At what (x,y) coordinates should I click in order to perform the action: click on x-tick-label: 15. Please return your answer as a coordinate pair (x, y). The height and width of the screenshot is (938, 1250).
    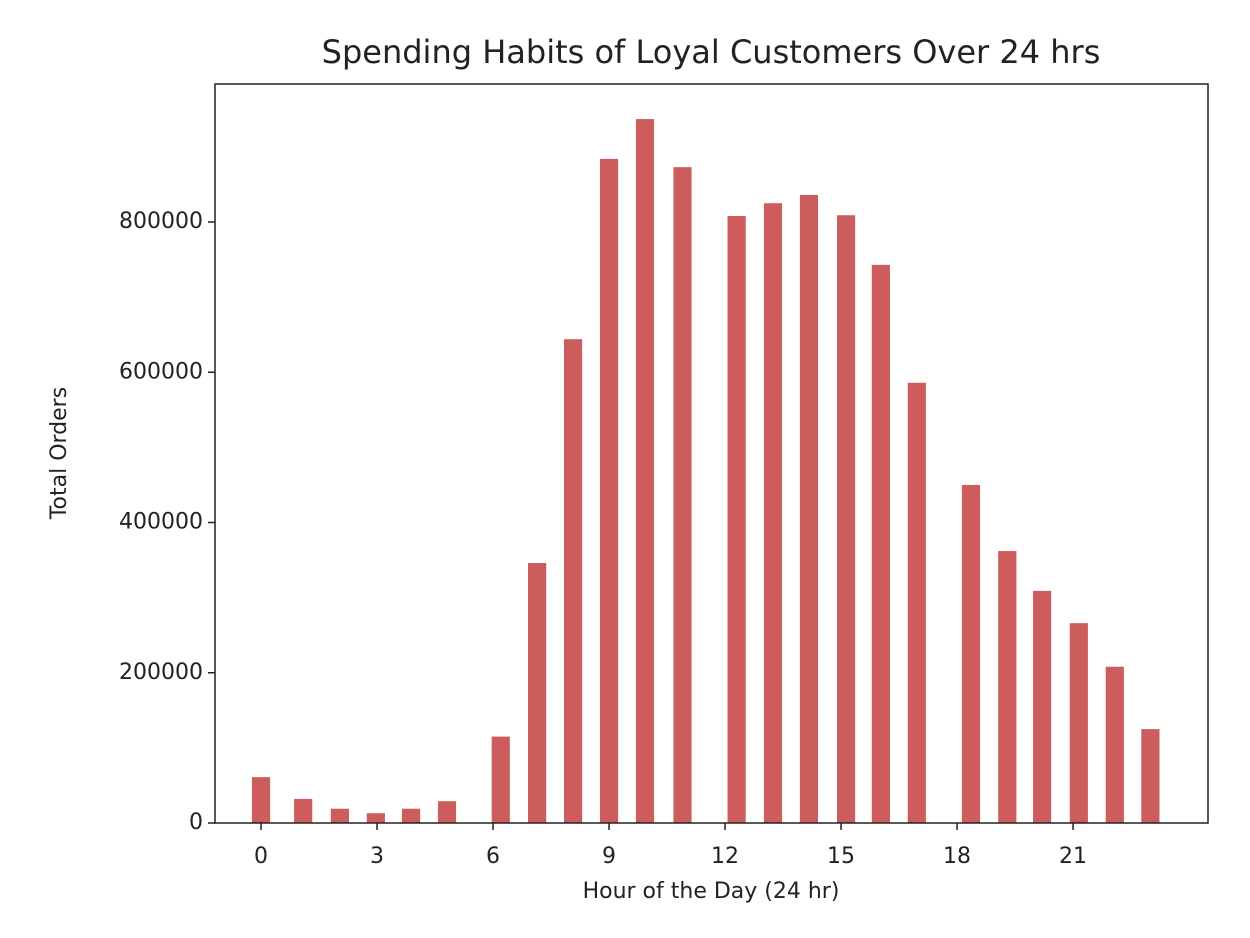
    Looking at the image, I should click on (841, 856).